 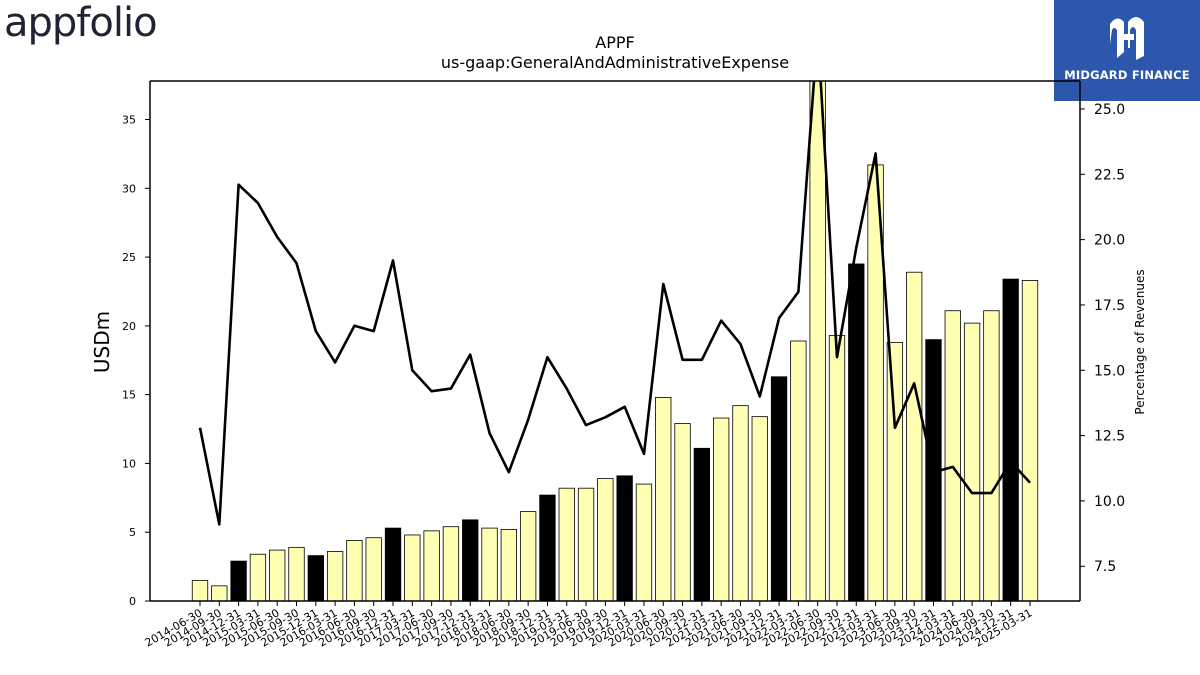 What do you see at coordinates (1127, 38) in the screenshot?
I see `midgard-logo-icon` at bounding box center [1127, 38].